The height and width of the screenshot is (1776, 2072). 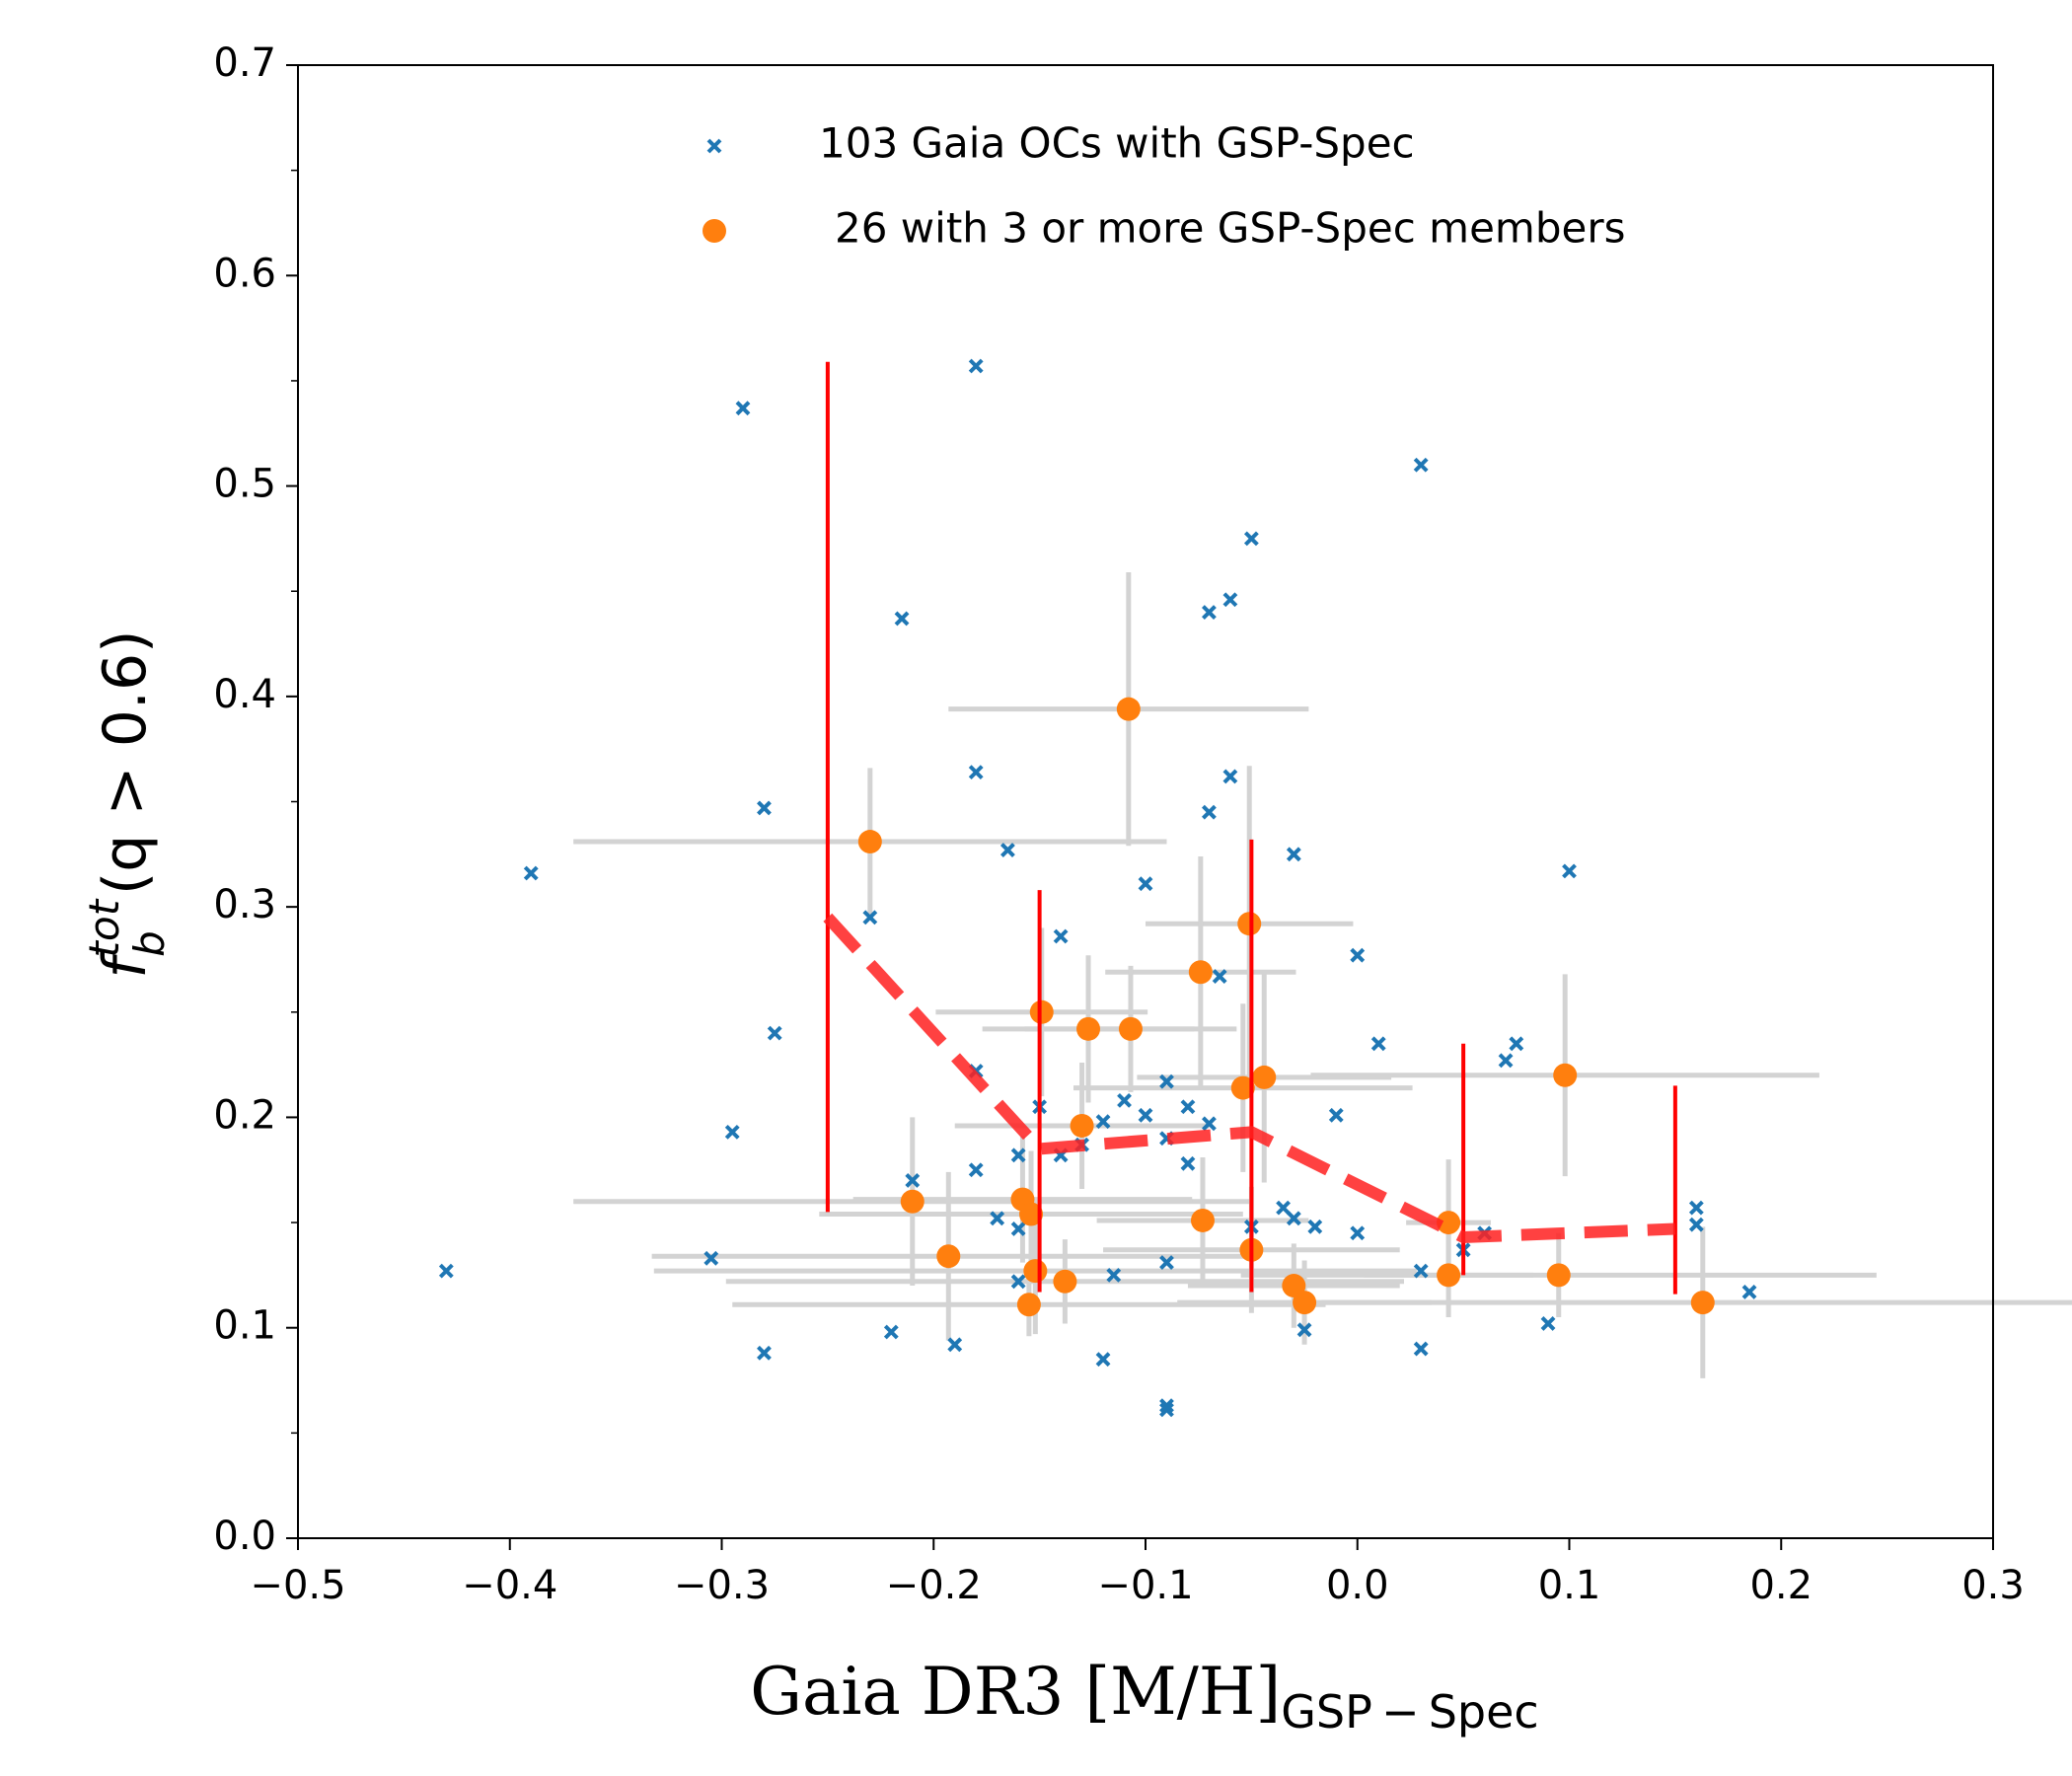 I want to click on binned-line, so click(x=1249, y=1078).